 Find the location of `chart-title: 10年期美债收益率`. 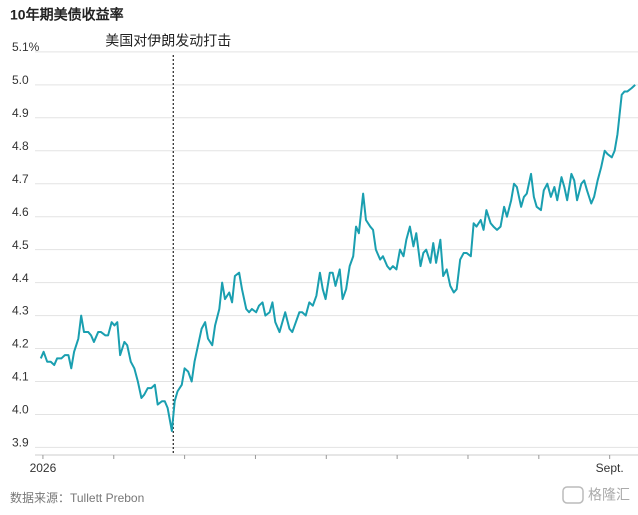

chart-title: 10年期美债收益率 is located at coordinates (67, 15).